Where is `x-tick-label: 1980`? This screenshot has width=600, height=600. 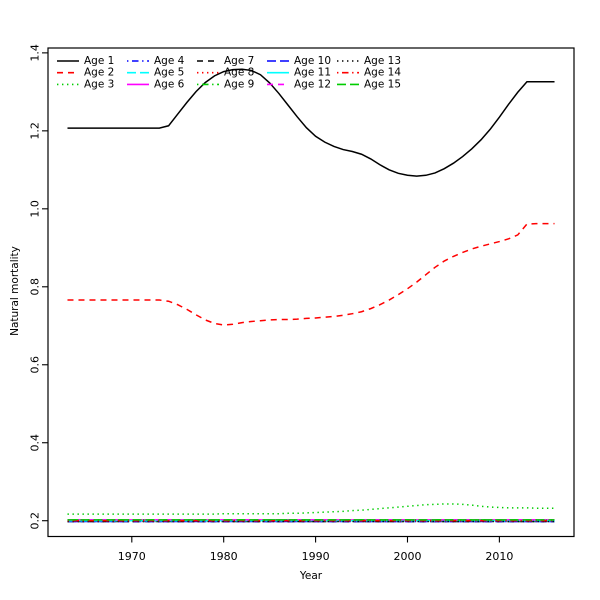
x-tick-label: 1980 is located at coordinates (224, 556).